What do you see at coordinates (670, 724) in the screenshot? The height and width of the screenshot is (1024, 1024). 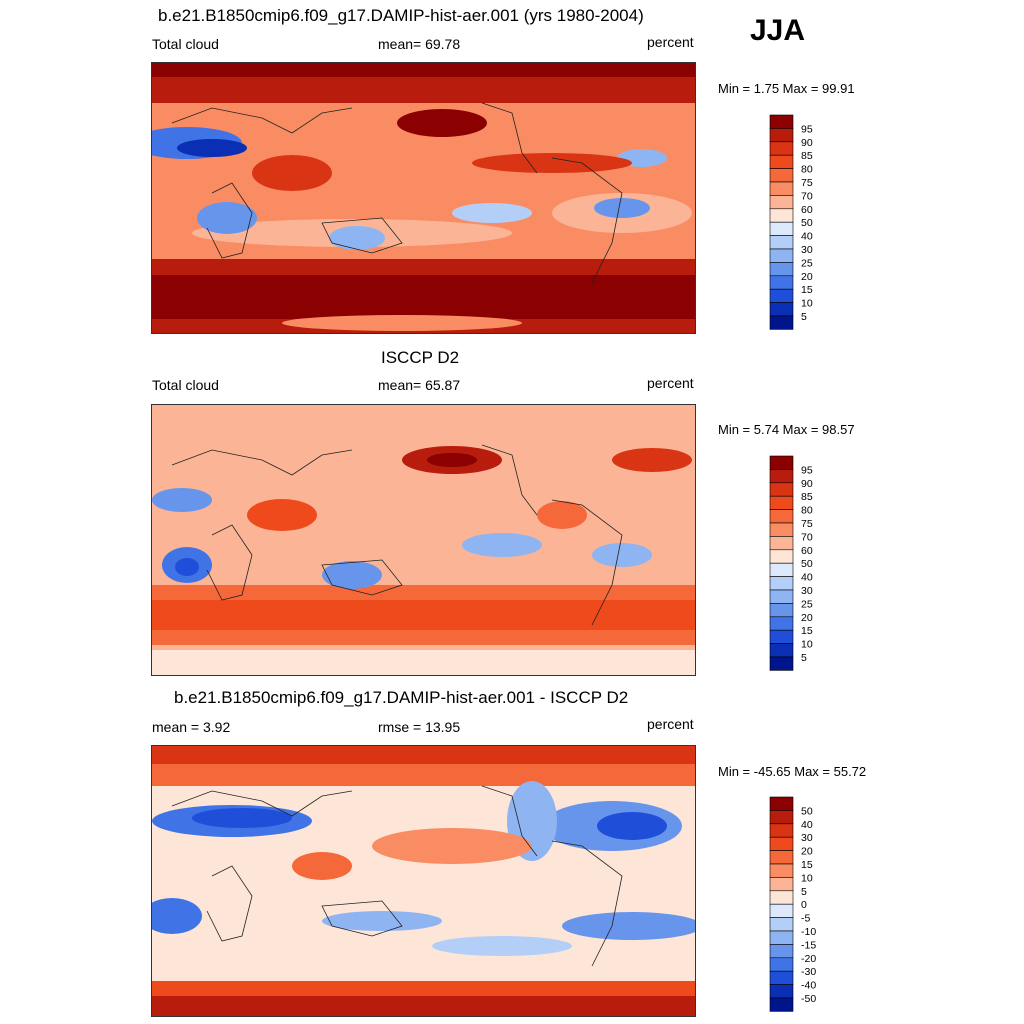 I see `panel-3-units-label: percent` at bounding box center [670, 724].